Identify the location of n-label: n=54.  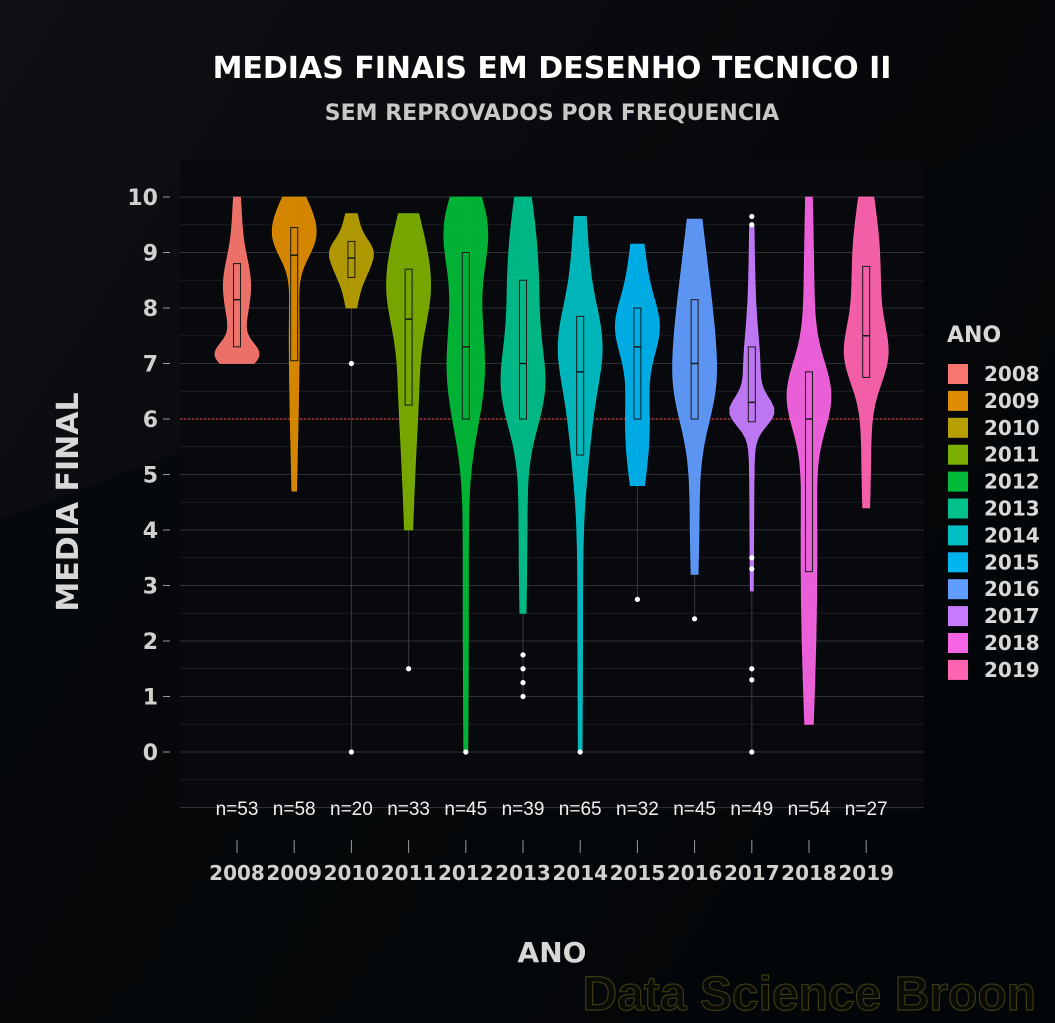
(809, 809).